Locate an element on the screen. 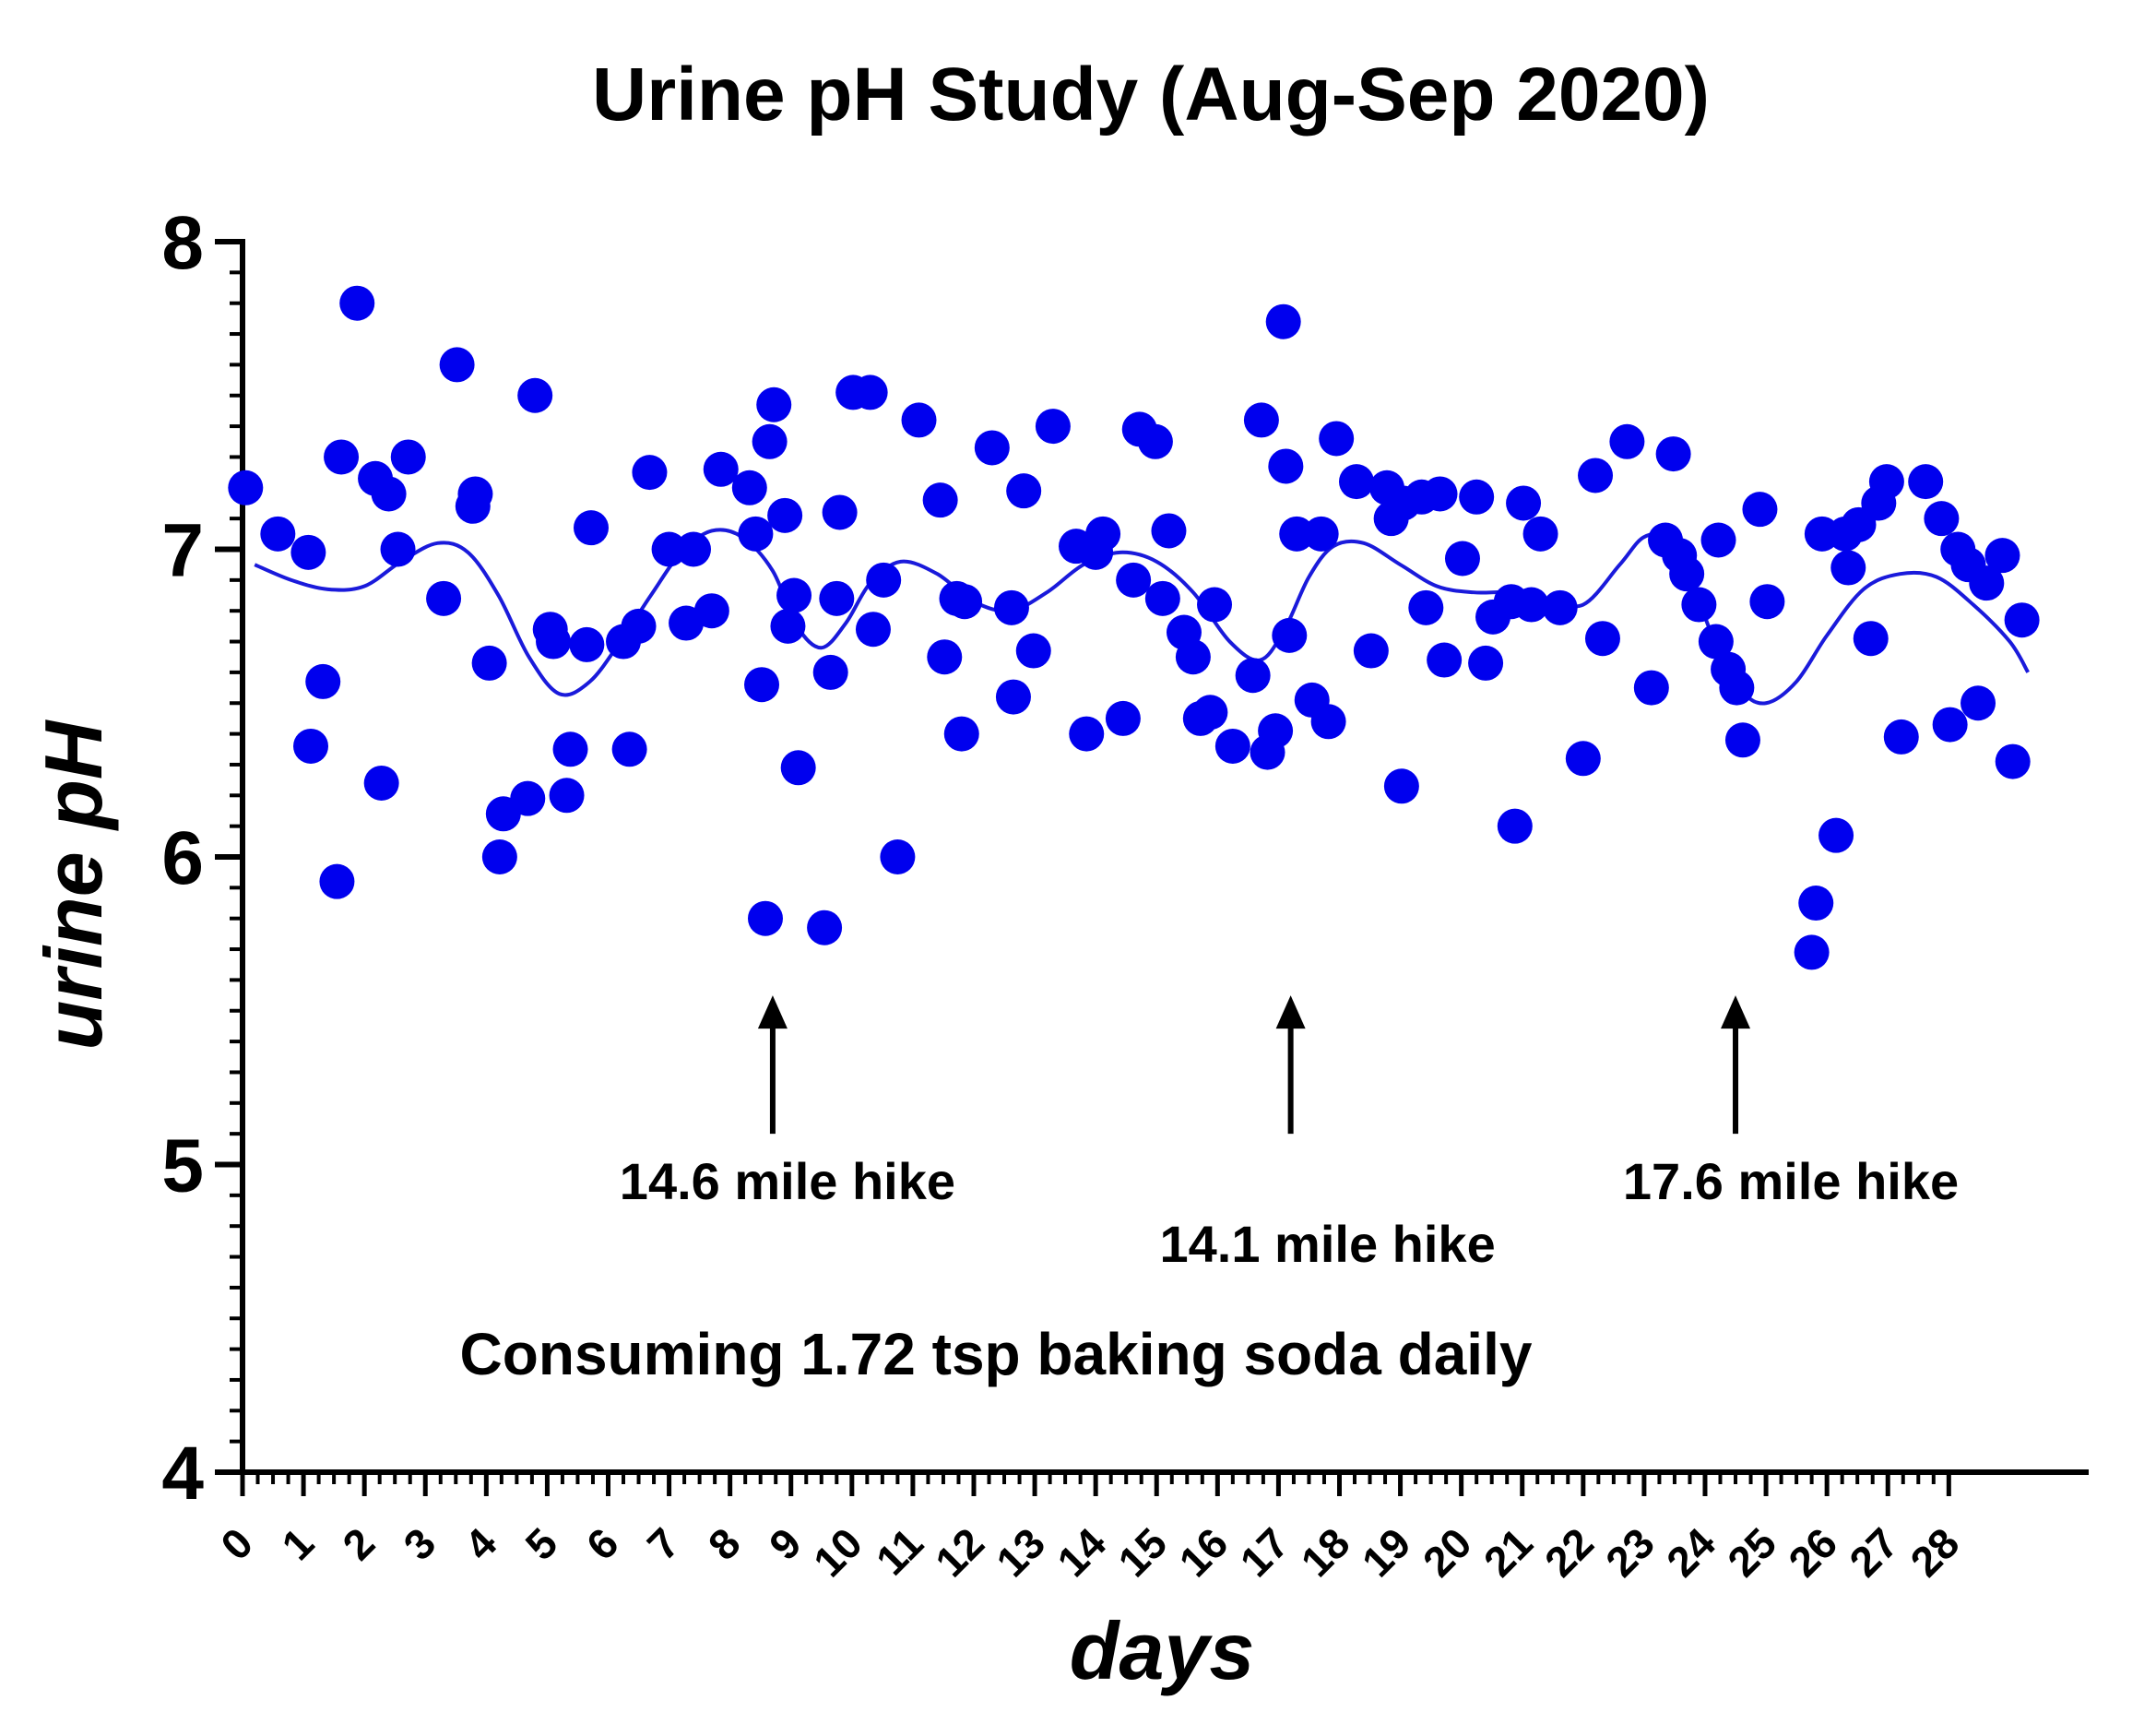 This screenshot has width=2156, height=1724. hike-label: 17.6 mile hike is located at coordinates (1791, 1181).